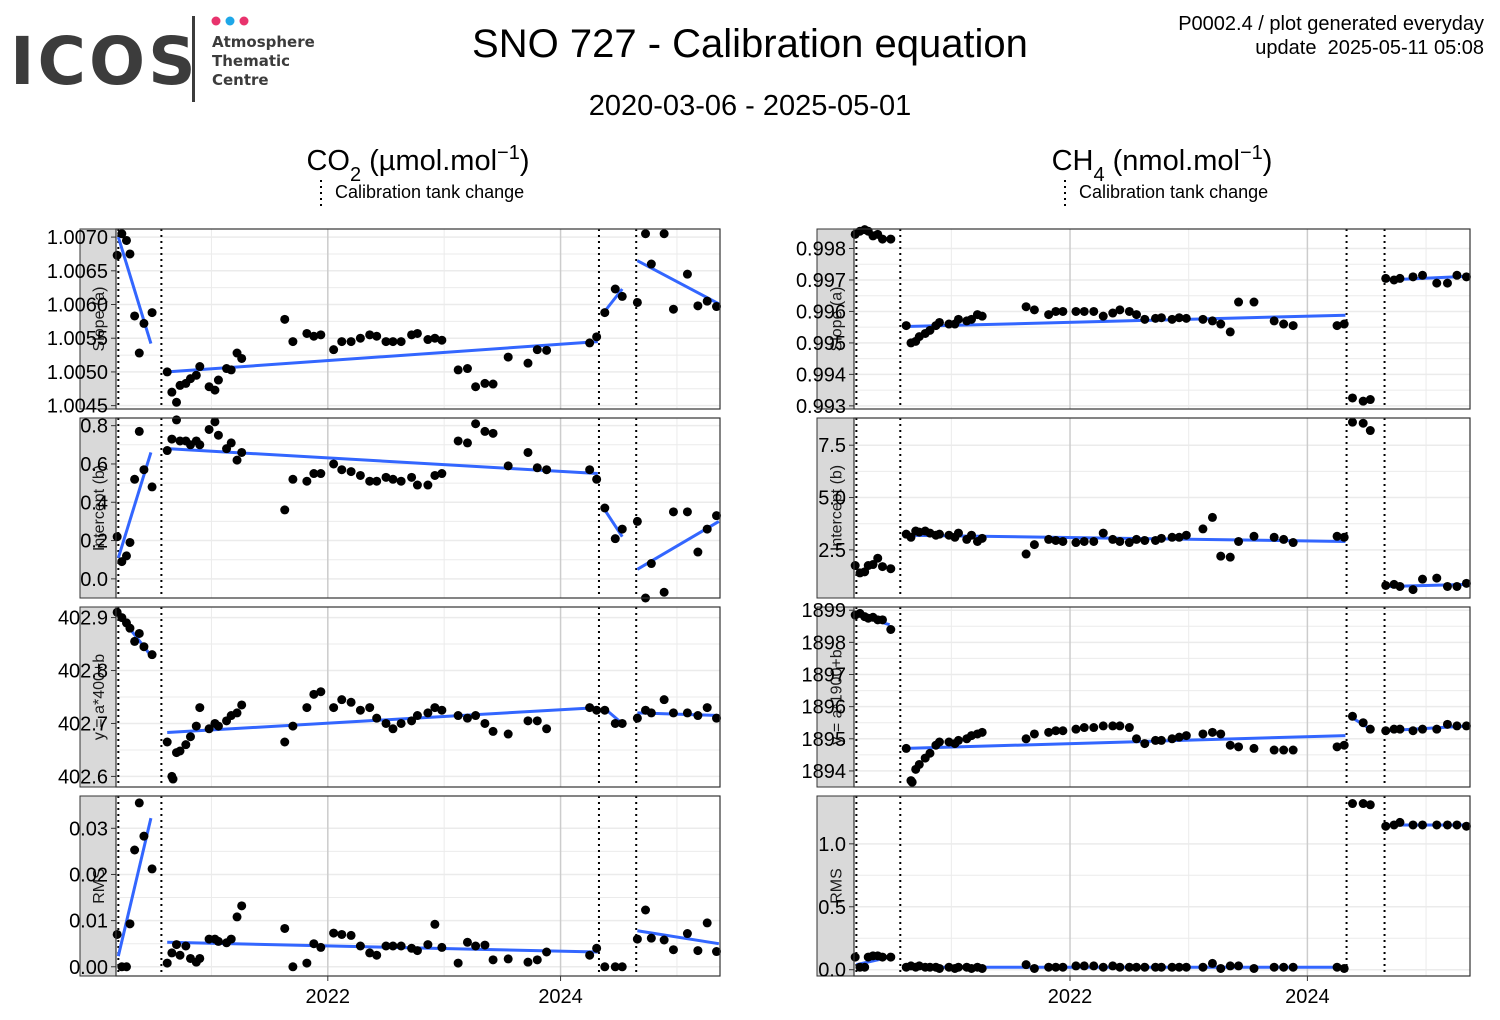 Image resolution: width=1500 pixels, height=1020 pixels. Describe the element at coordinates (77, 407) in the screenshot. I see `y-tick-label: 1.0045` at that location.